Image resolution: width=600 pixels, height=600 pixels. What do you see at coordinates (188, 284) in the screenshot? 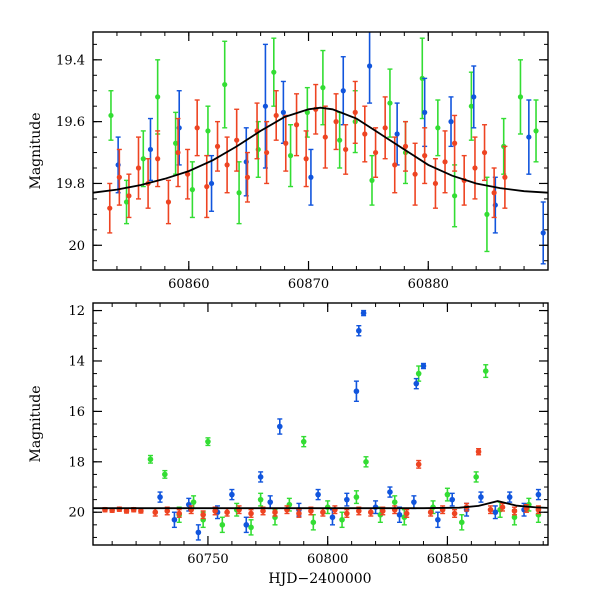
I see `top-x-tick-label: 60860` at bounding box center [188, 284].